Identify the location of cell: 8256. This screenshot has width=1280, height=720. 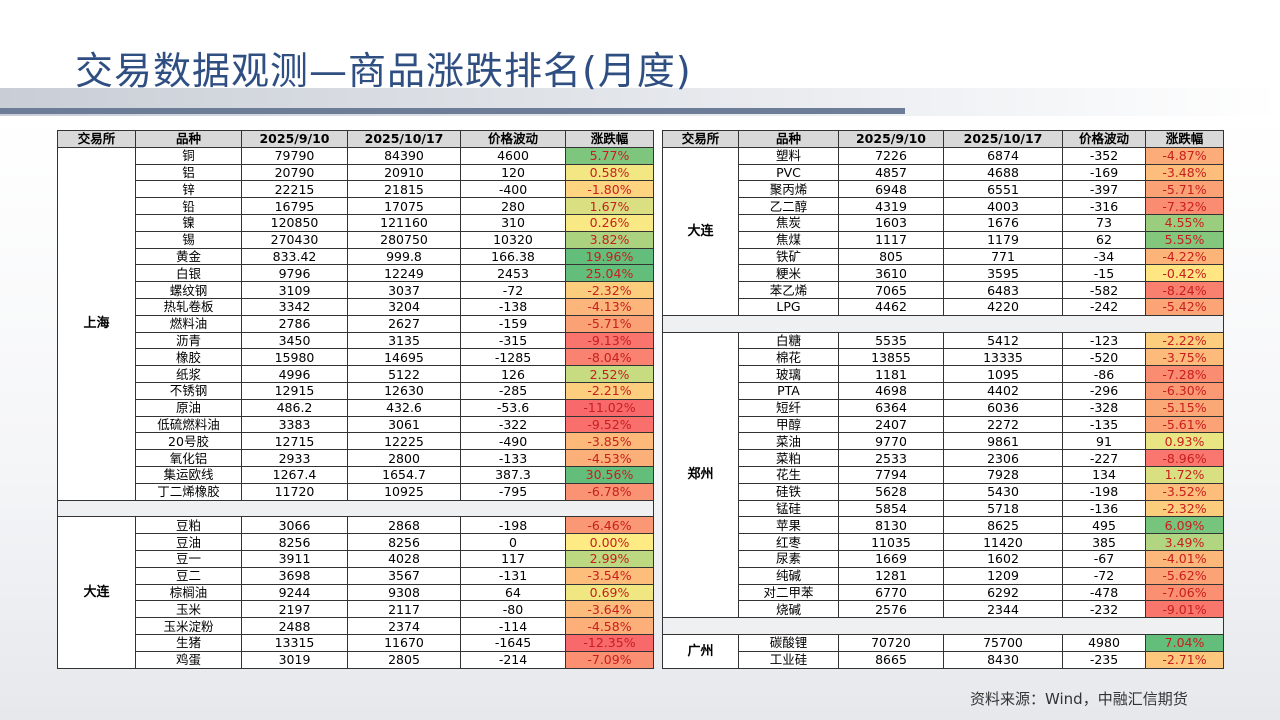
(404, 542).